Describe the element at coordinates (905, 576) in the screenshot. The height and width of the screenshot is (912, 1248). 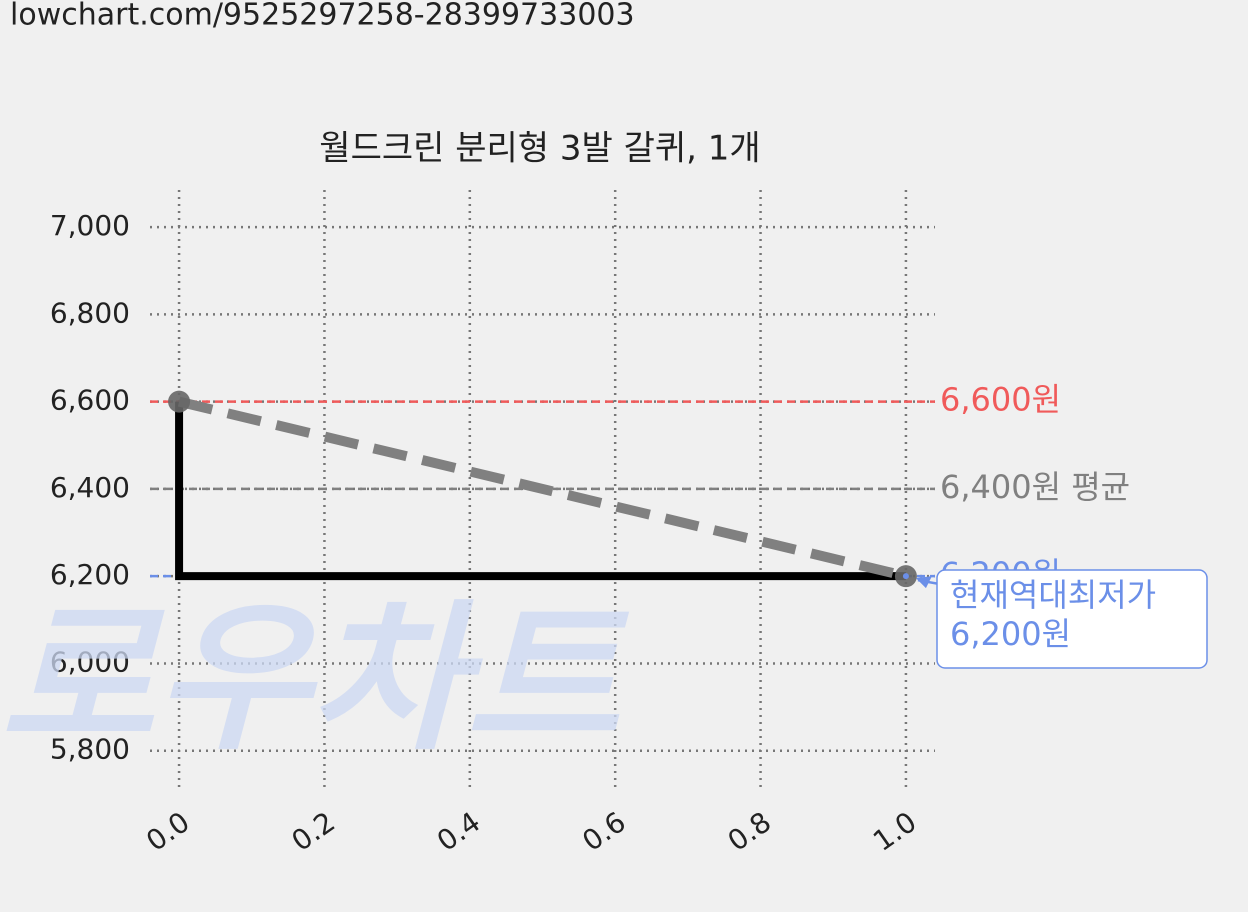
I see `annotation-point` at that location.